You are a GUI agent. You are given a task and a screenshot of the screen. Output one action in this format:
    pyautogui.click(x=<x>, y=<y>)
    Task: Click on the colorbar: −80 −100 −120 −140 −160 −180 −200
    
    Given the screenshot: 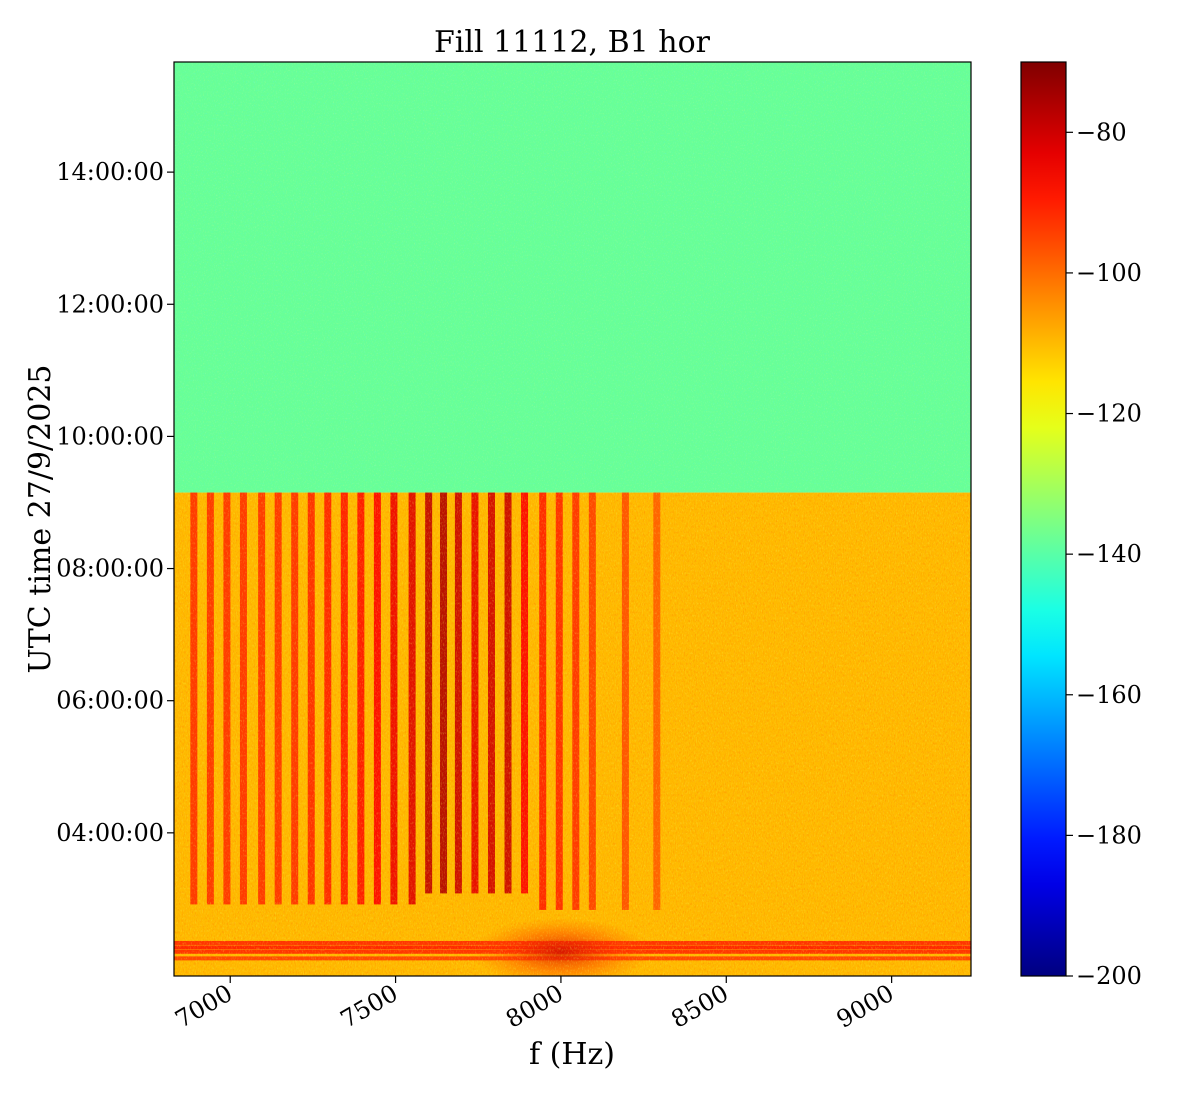 What is the action you would take?
    pyautogui.click(x=1081, y=525)
    